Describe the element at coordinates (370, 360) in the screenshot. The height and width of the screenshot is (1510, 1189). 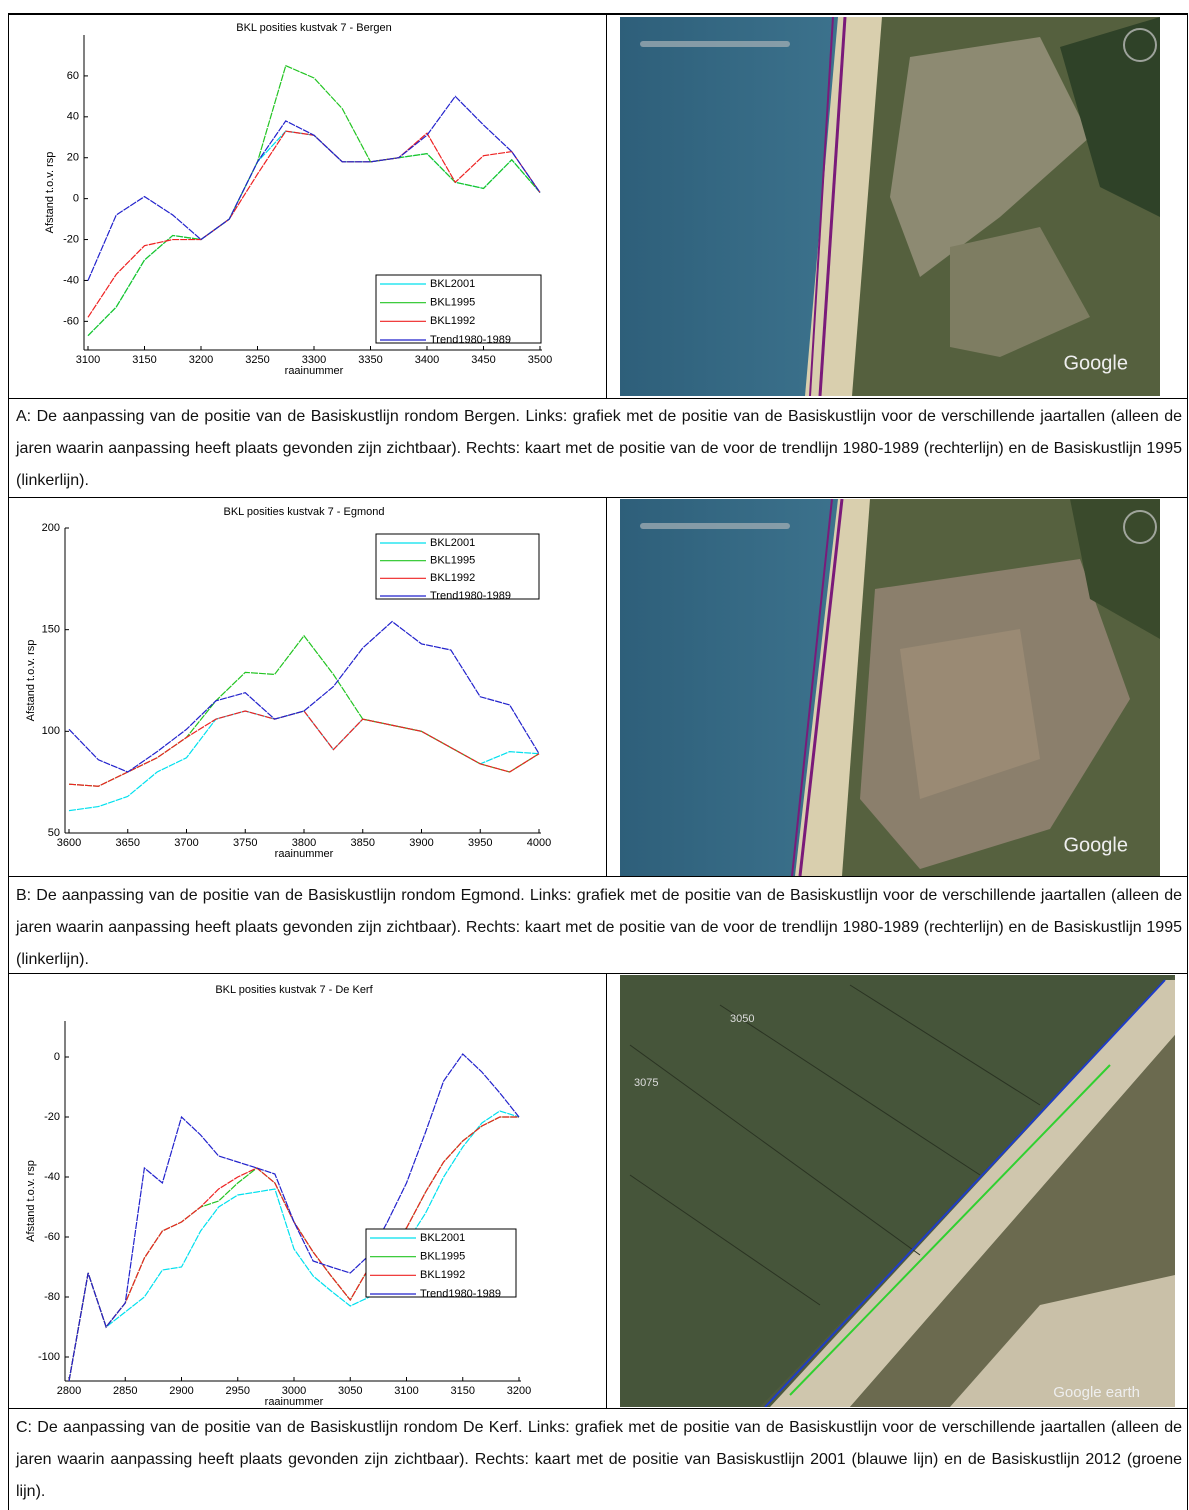
I see `x-tick-label: 3350` at that location.